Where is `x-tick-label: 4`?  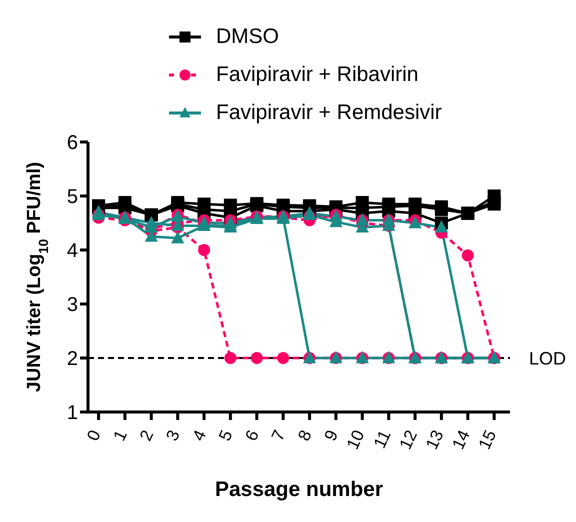 x-tick-label: 4 is located at coordinates (199, 435).